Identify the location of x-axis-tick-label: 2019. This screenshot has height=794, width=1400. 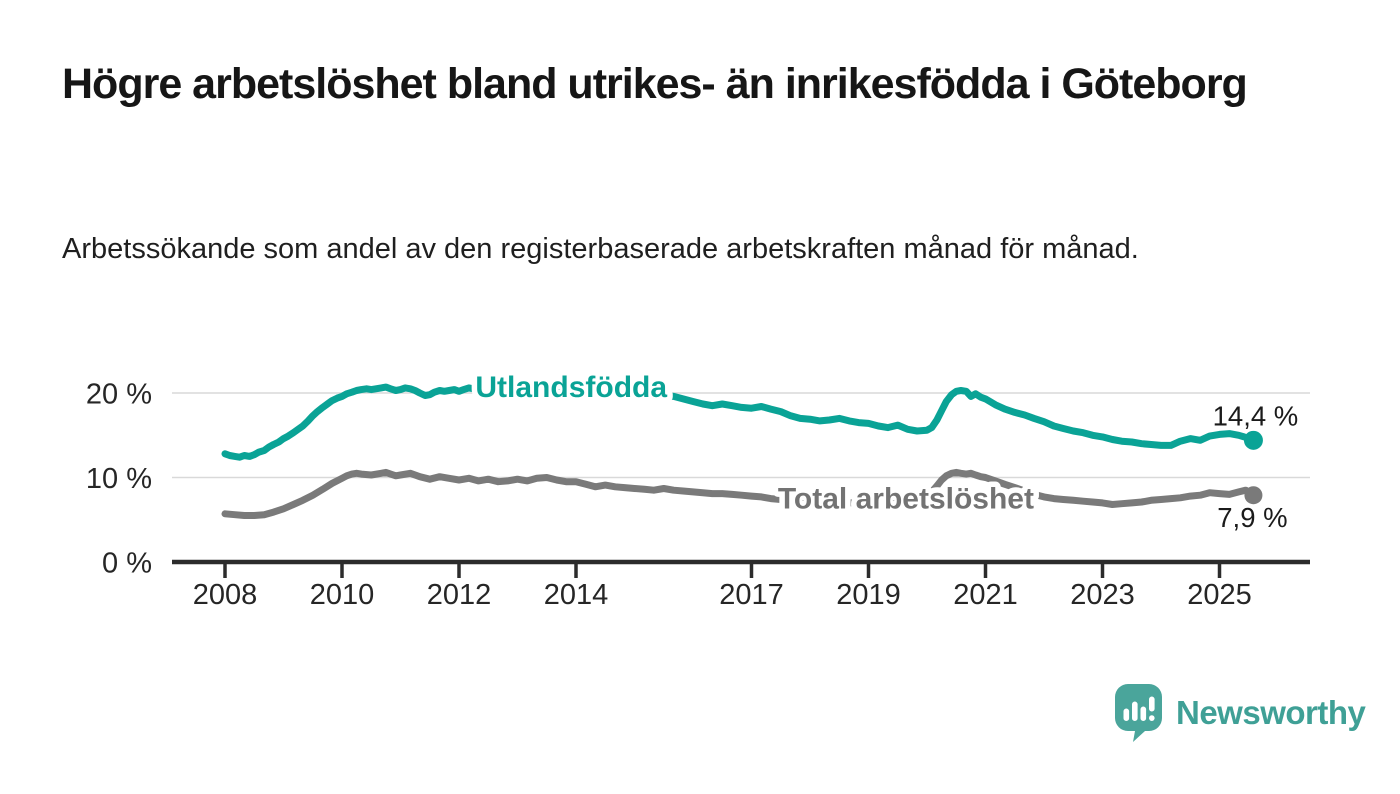
(868, 595).